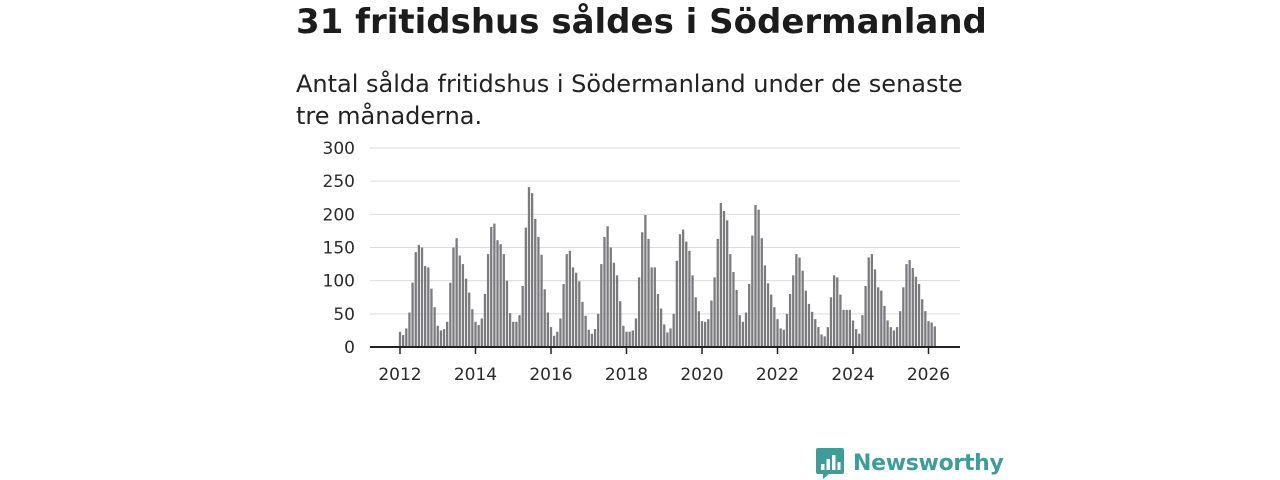 Image resolution: width=1280 pixels, height=480 pixels. Describe the element at coordinates (641, 22) in the screenshot. I see `page-title: 31 fritidshus såldes i Södermanland` at that location.